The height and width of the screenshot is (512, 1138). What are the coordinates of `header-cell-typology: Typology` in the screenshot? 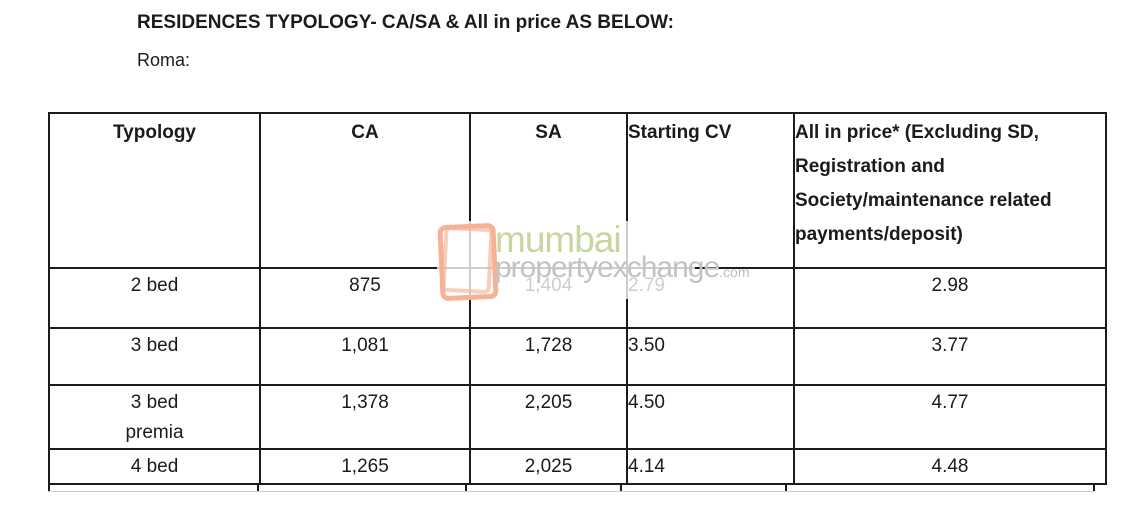 It's located at (154, 190).